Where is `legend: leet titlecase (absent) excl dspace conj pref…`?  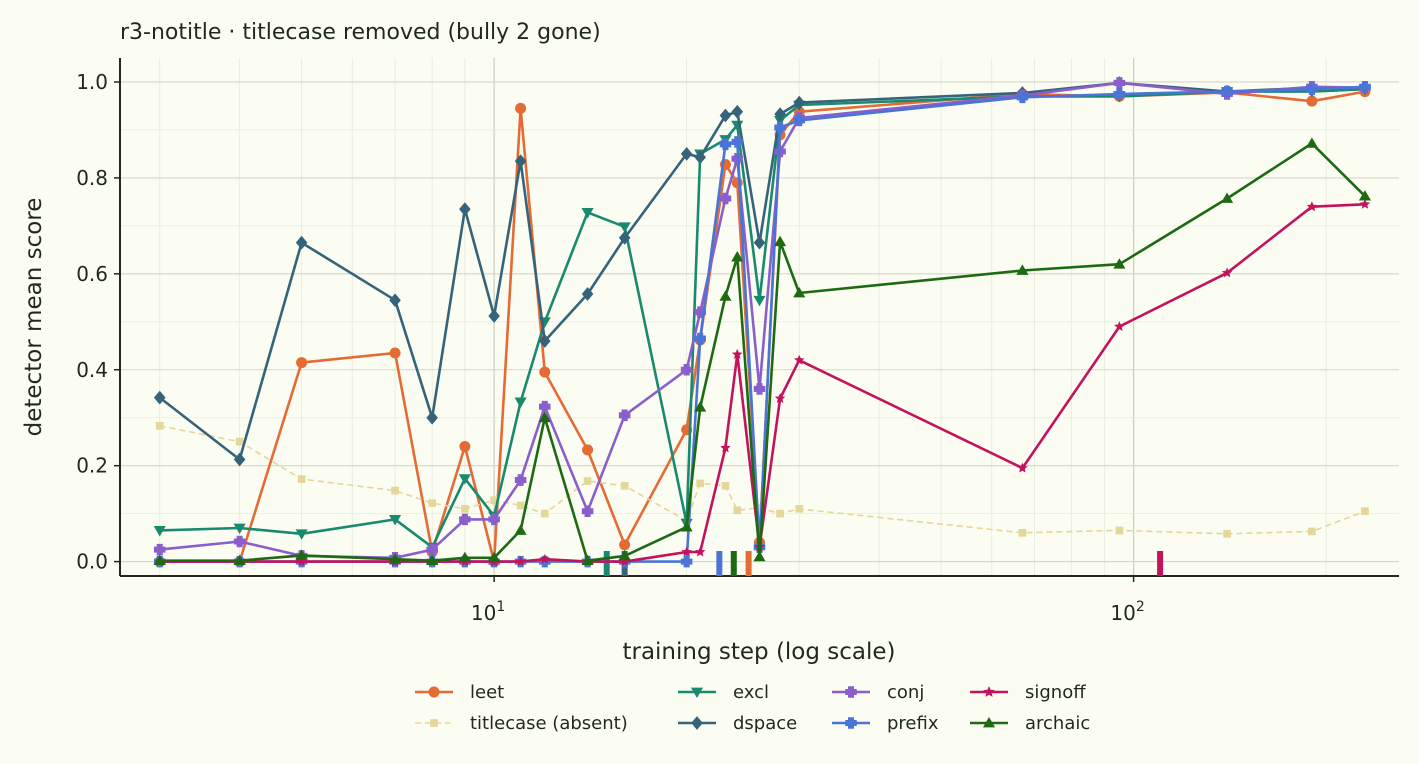 legend: leet titlecase (absent) excl dspace conj pref… is located at coordinates (752, 708).